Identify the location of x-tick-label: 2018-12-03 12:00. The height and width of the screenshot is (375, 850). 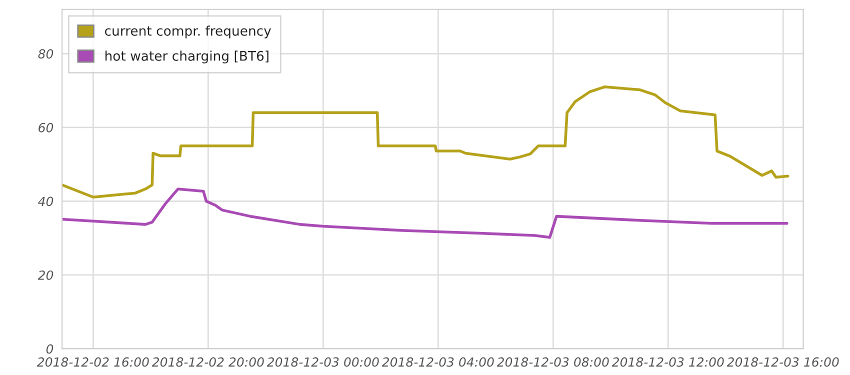
(668, 362).